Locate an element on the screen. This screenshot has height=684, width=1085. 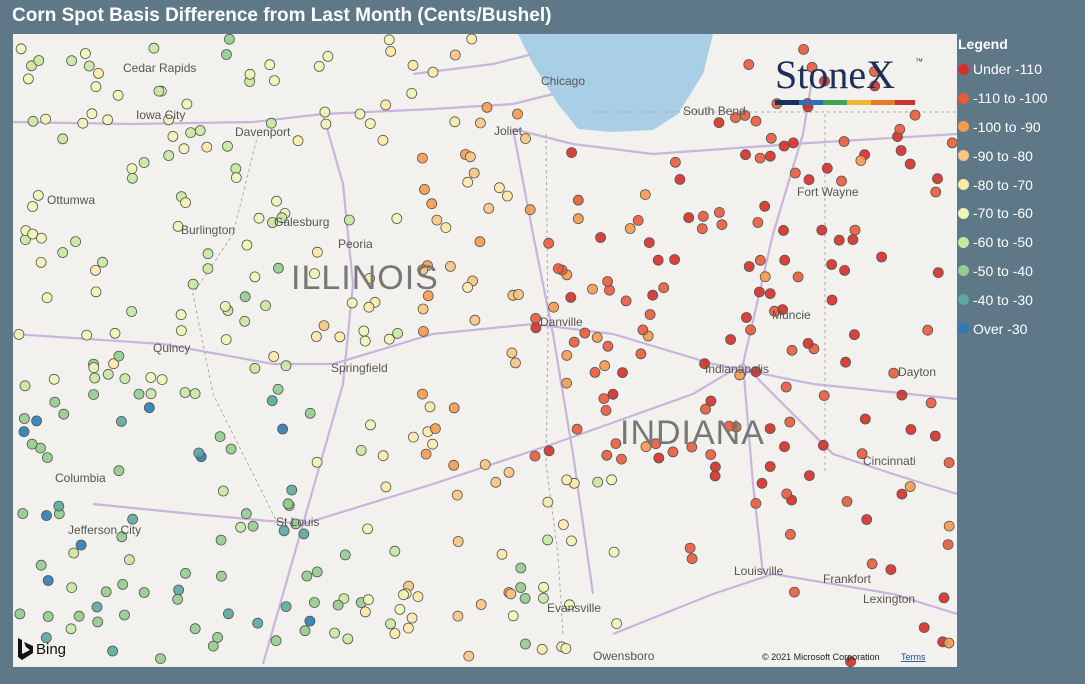
legend-item: Under -110 is located at coordinates (1002, 69).